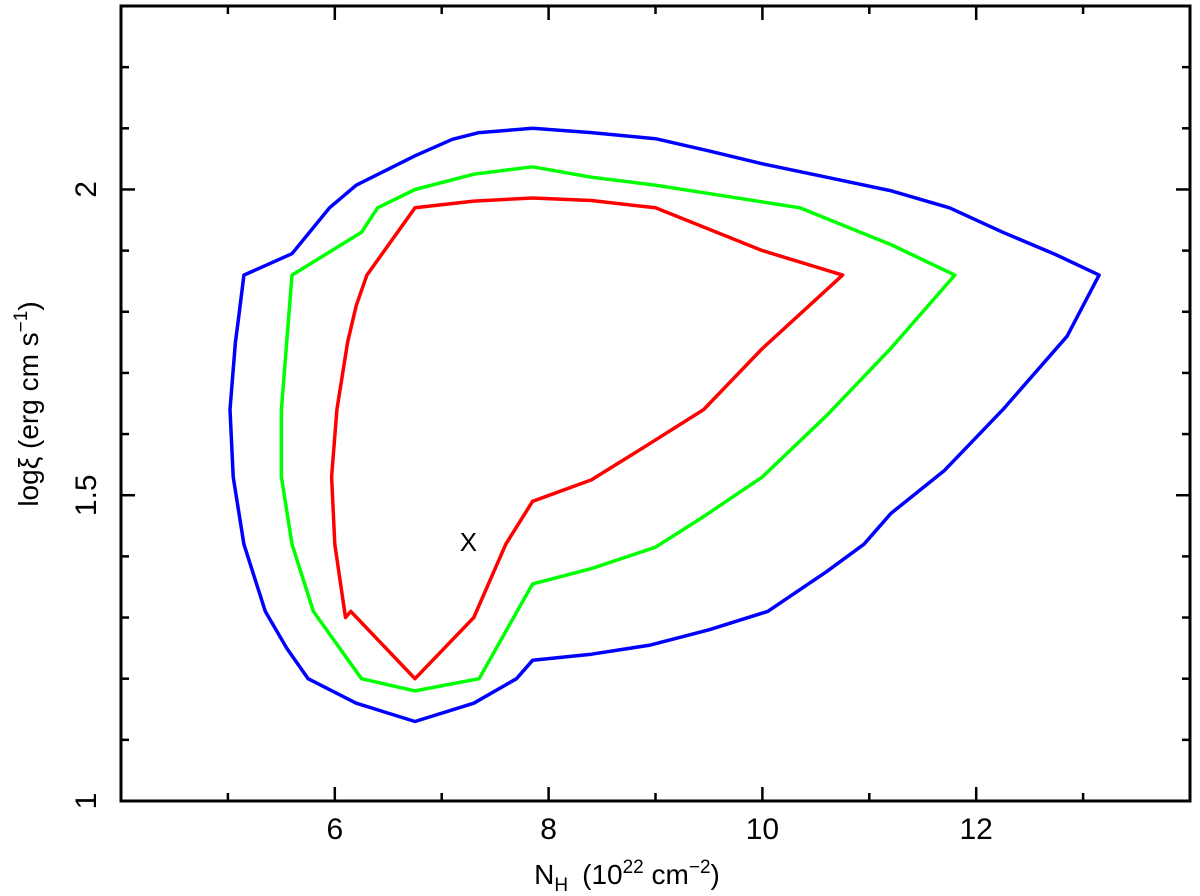 The height and width of the screenshot is (896, 1200). I want to click on y-tick-label: 1.5, so click(86, 495).